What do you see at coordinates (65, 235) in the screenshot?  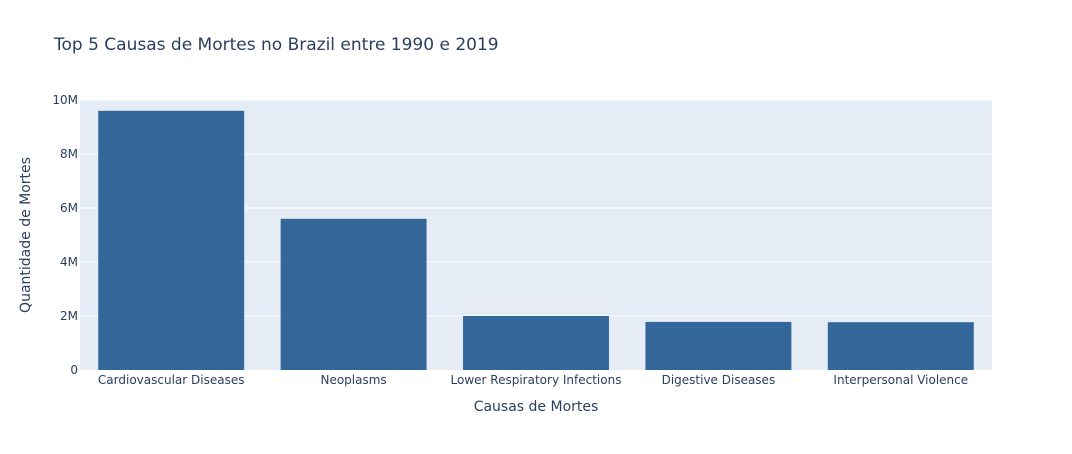 I see `y-axis-ticks: 0 2M 4M 6M 8M 10M` at bounding box center [65, 235].